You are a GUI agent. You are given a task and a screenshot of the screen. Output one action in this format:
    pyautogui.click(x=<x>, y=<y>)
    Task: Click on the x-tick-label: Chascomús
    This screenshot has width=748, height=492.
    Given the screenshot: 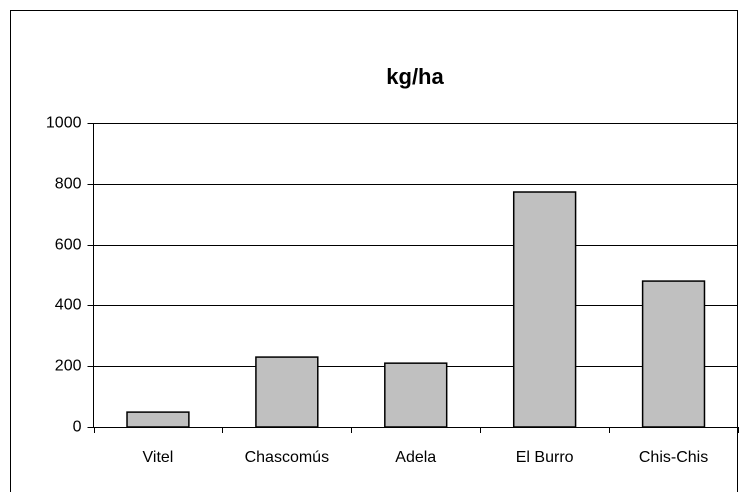 What is the action you would take?
    pyautogui.click(x=287, y=457)
    